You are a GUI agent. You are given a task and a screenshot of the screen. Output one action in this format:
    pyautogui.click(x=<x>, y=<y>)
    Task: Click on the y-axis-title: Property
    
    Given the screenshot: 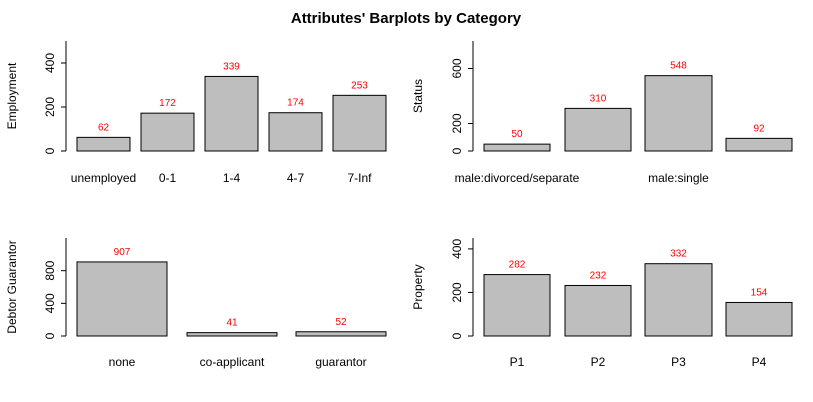 What is the action you would take?
    pyautogui.click(x=418, y=286)
    